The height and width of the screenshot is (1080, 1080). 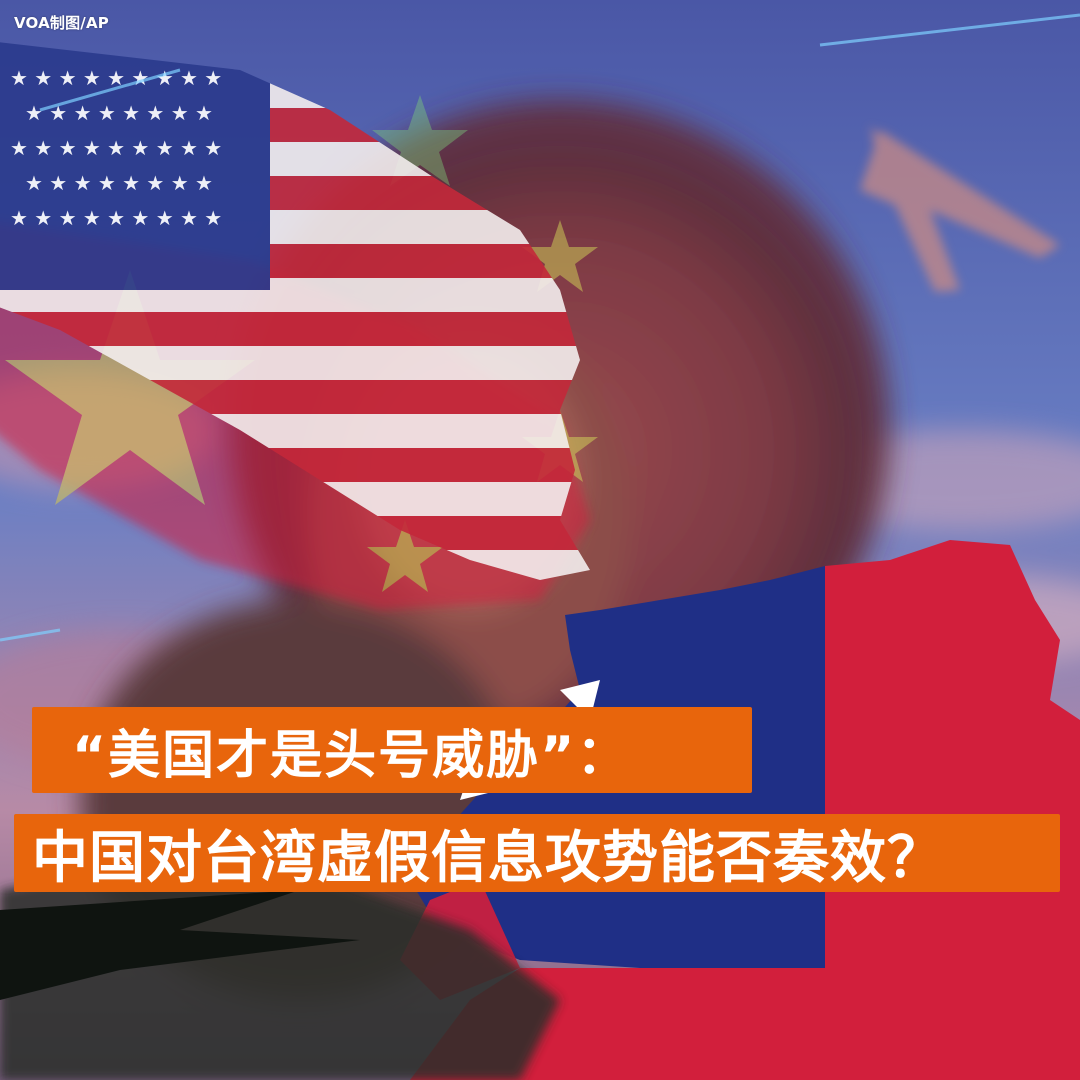 What do you see at coordinates (960, 208) in the screenshot?
I see `airplane-silhouette` at bounding box center [960, 208].